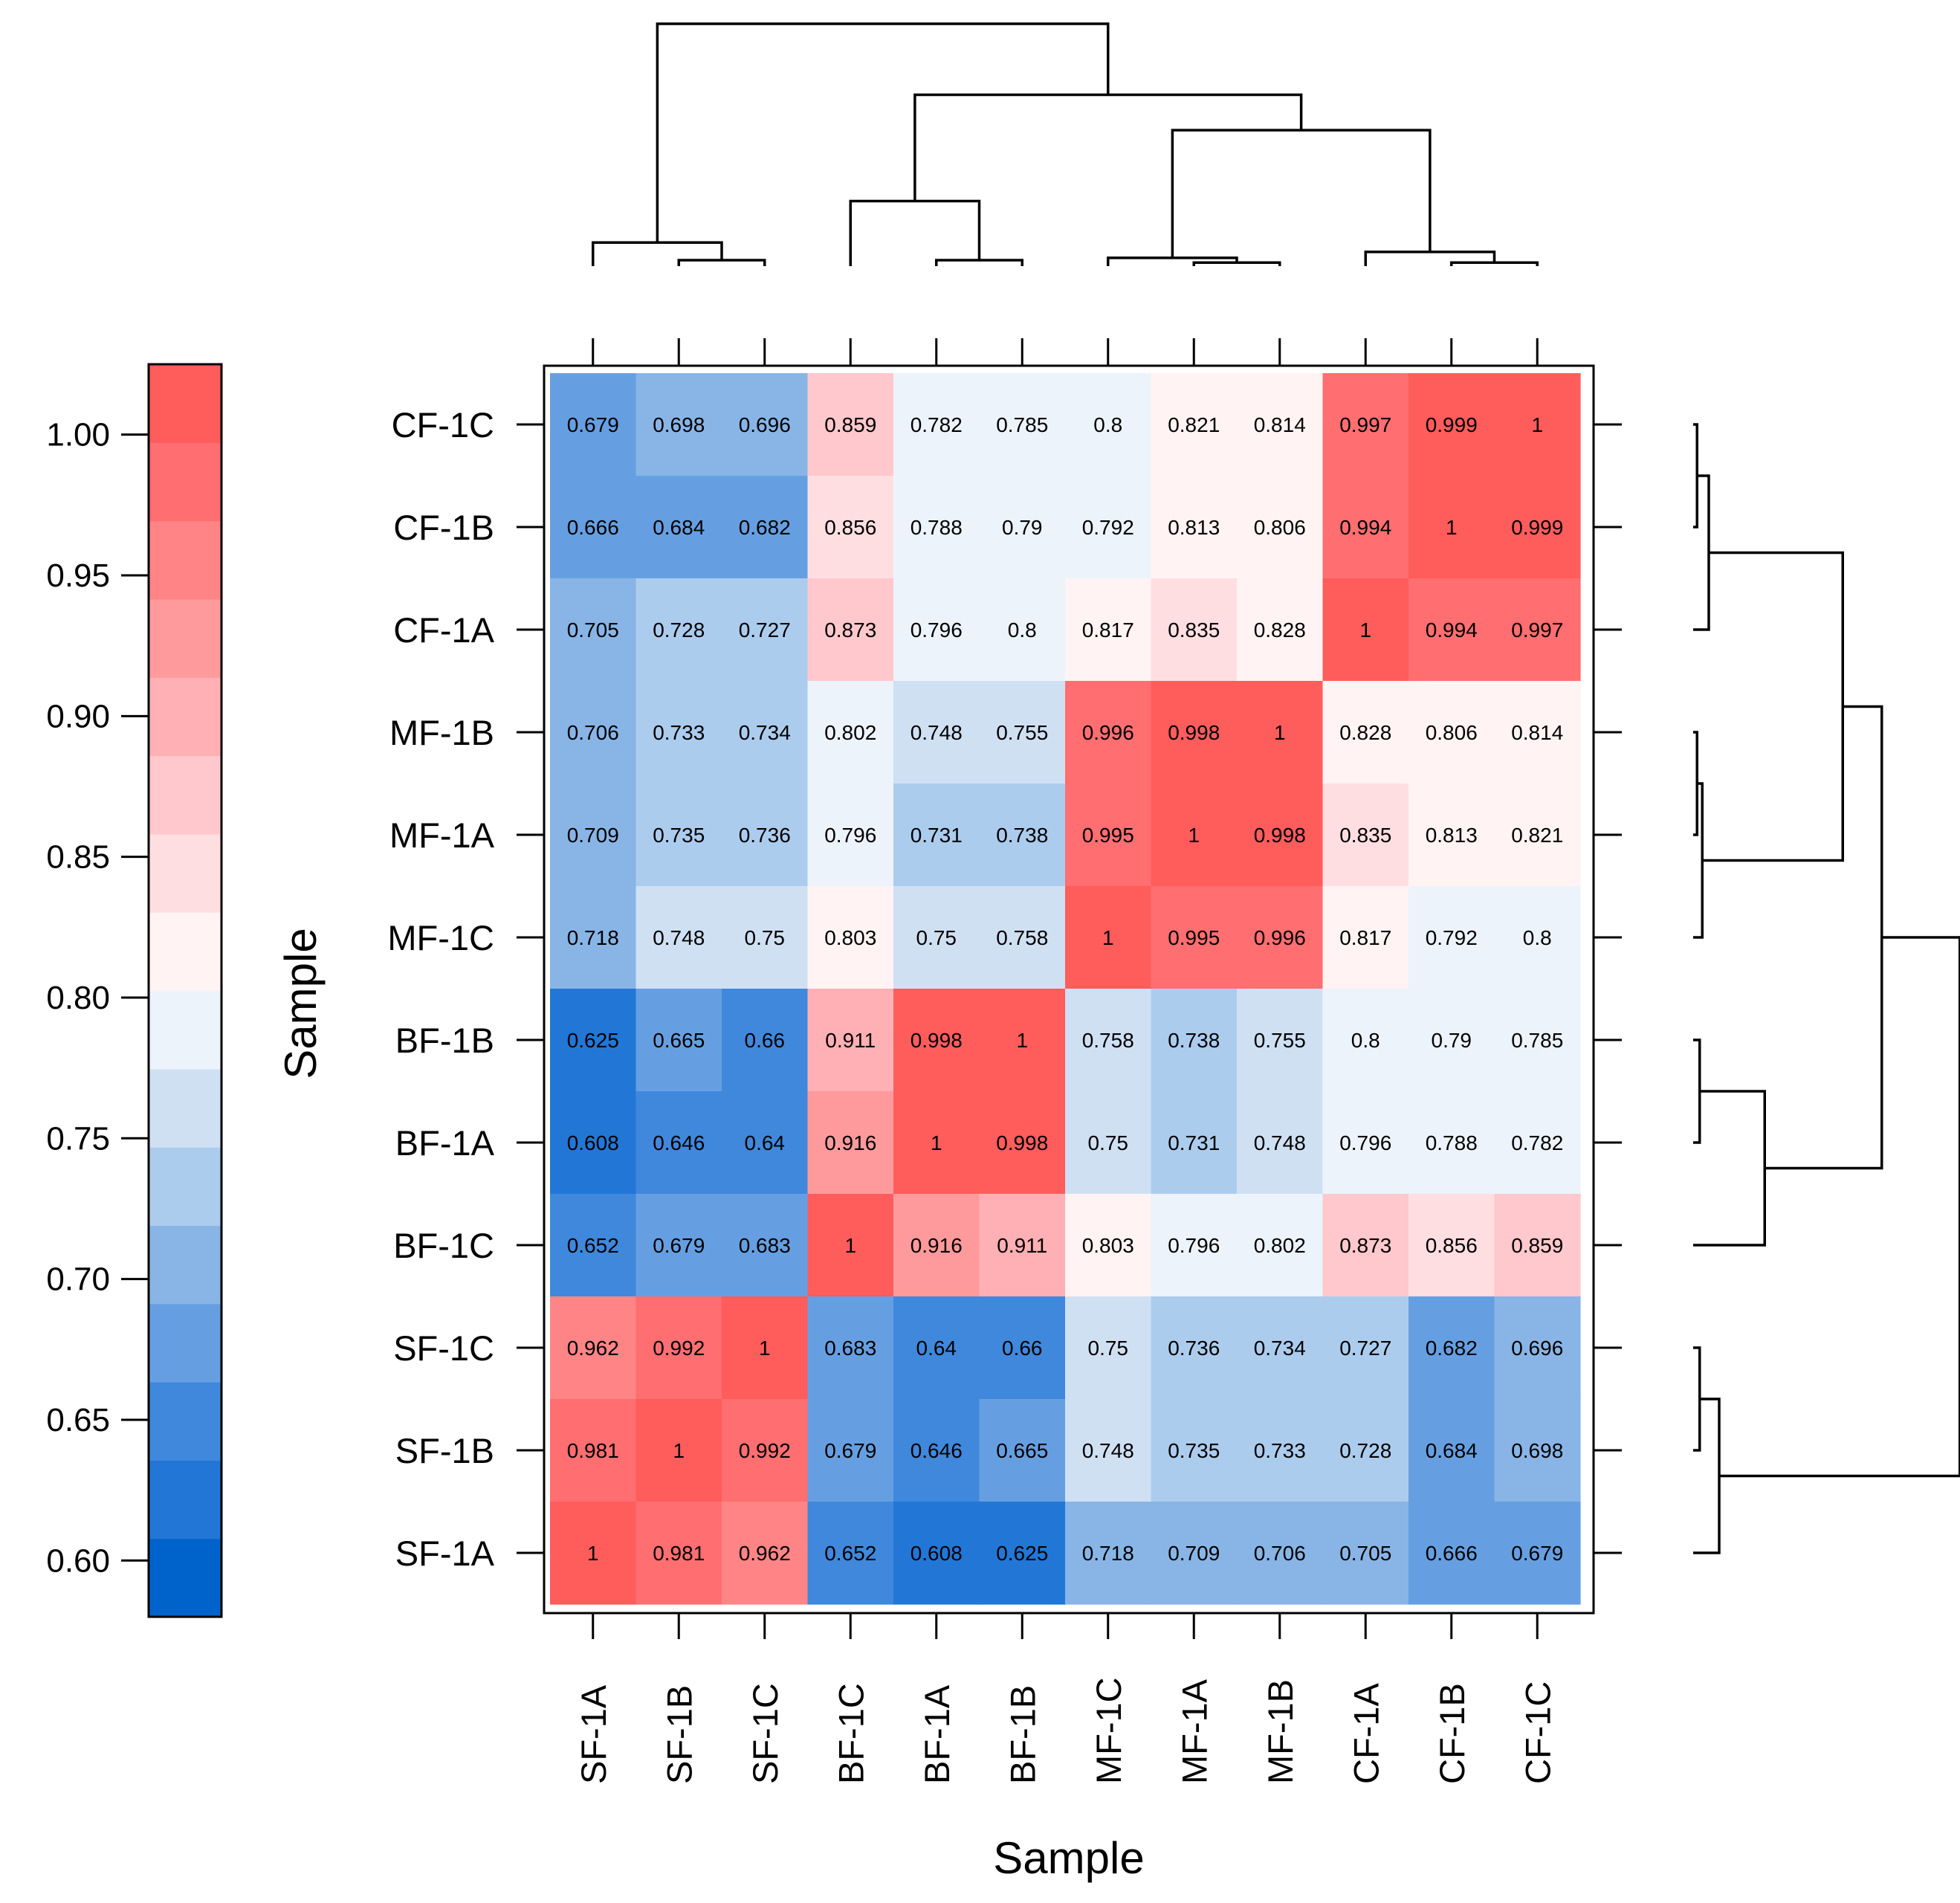  Describe the element at coordinates (1068, 1858) in the screenshot. I see `x-axis-title: Sample` at that location.